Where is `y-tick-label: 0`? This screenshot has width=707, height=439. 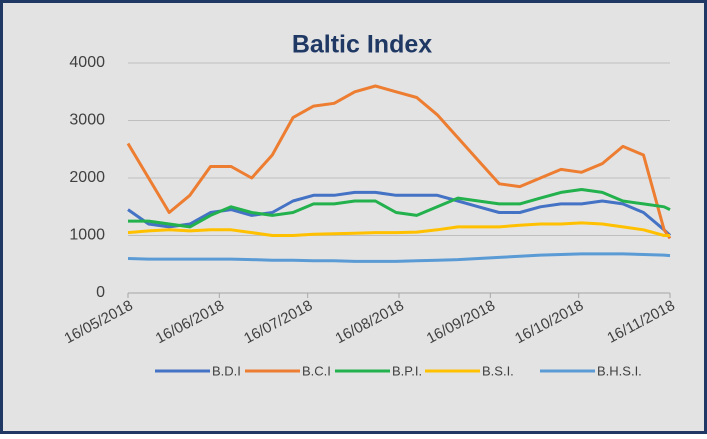
y-tick-label: 0 is located at coordinates (100, 292).